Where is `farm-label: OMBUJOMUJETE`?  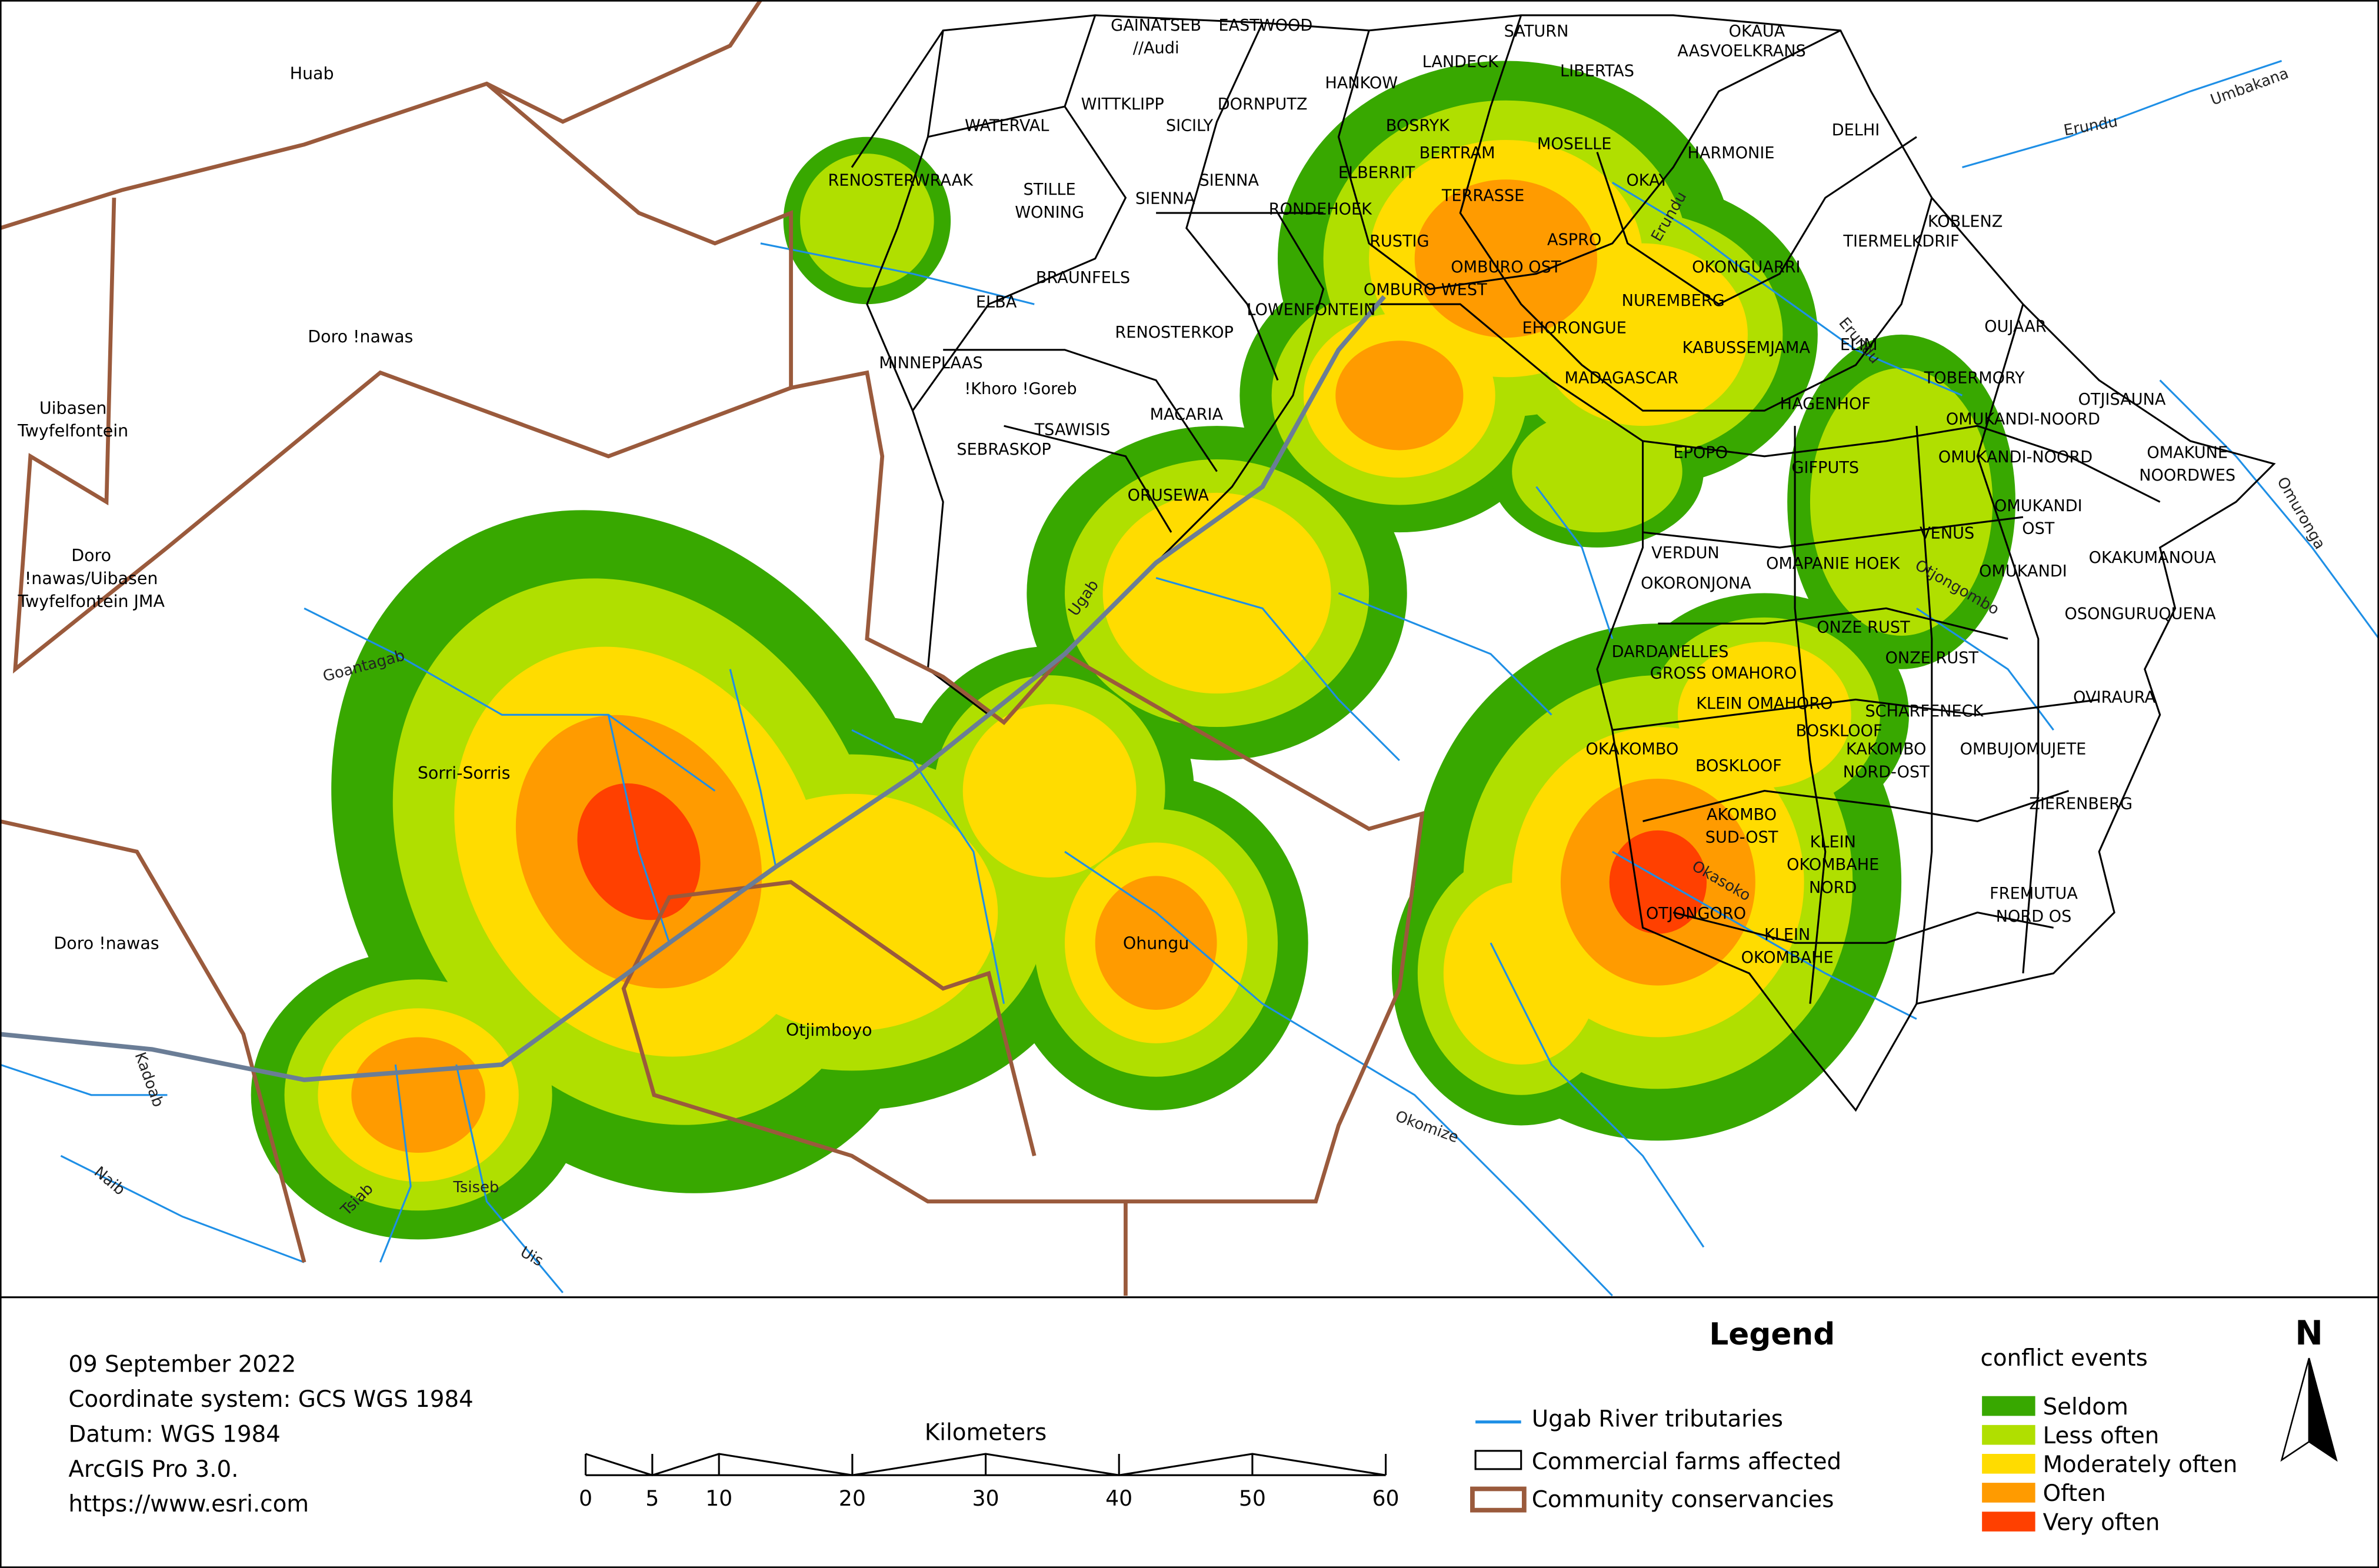 farm-label: OMBUJOMUJETE is located at coordinates (2023, 749).